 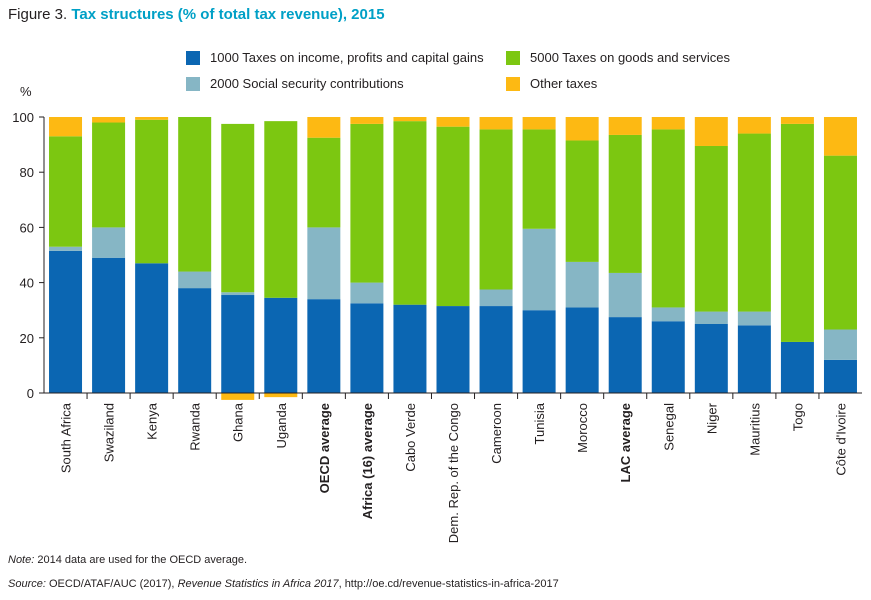 What do you see at coordinates (564, 83) in the screenshot?
I see `legend-label-other: Other taxes` at bounding box center [564, 83].